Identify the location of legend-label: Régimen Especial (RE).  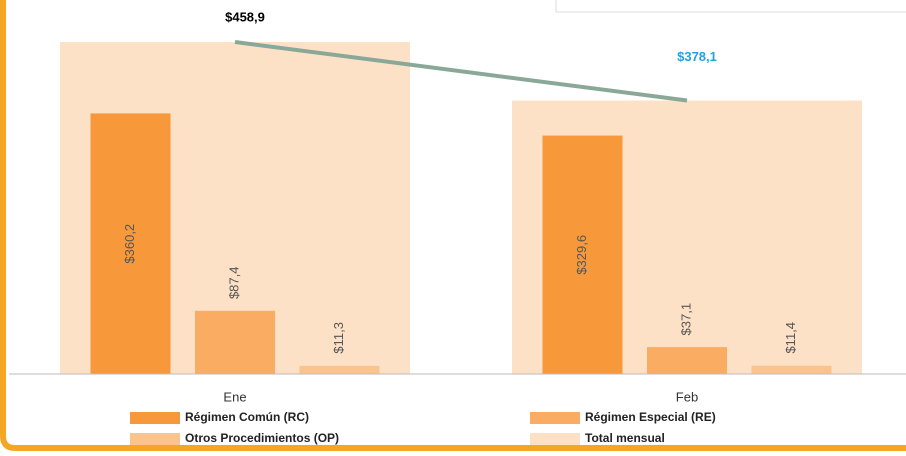
(650, 417).